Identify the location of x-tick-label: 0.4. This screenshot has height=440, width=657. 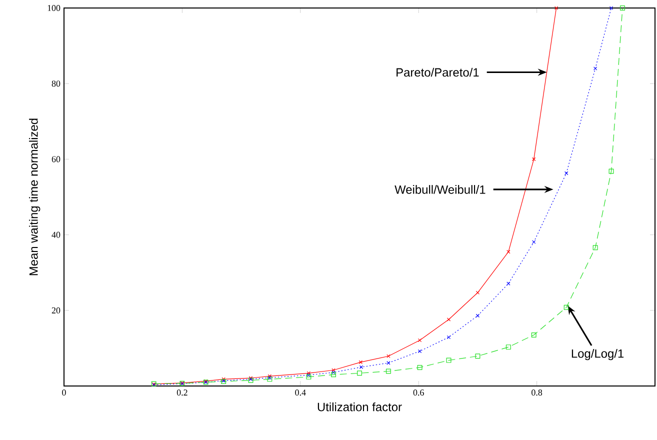
(300, 393).